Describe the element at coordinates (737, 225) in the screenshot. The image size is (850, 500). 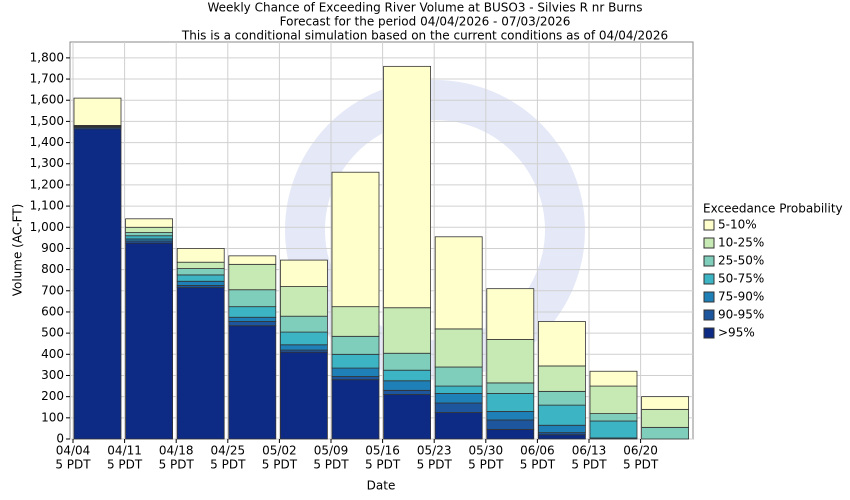
I see `legend-label: 5-10%` at that location.